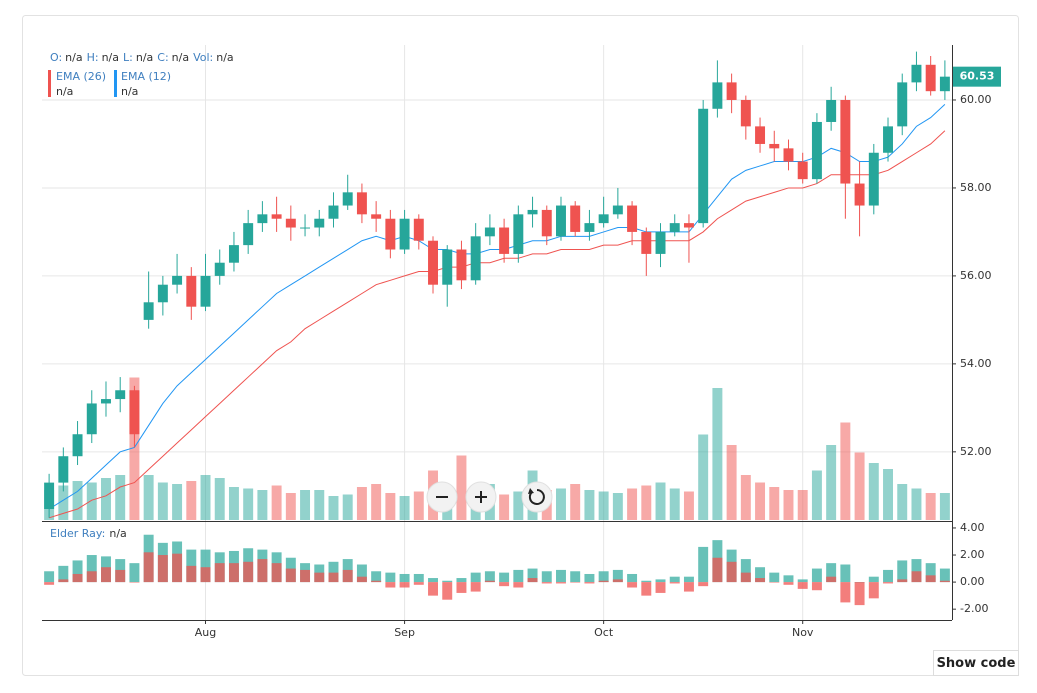 The height and width of the screenshot is (693, 1037). What do you see at coordinates (976, 663) in the screenshot?
I see `show-code-button: Show code` at bounding box center [976, 663].